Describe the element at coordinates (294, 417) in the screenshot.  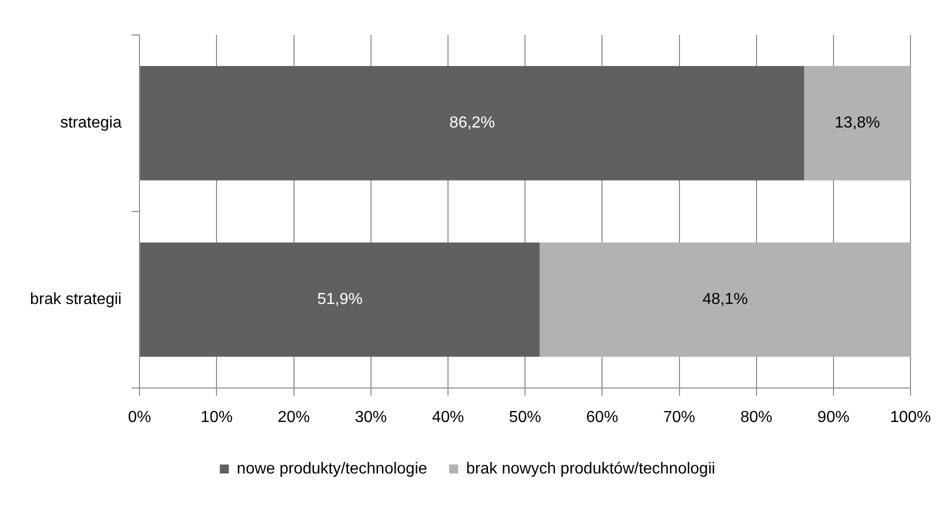
I see `x-tick-label: 20%` at that location.